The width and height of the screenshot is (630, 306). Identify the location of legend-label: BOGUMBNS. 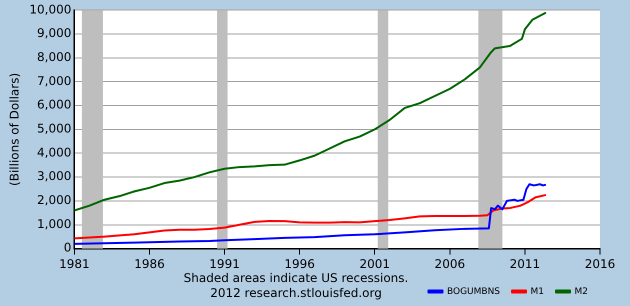
(473, 291).